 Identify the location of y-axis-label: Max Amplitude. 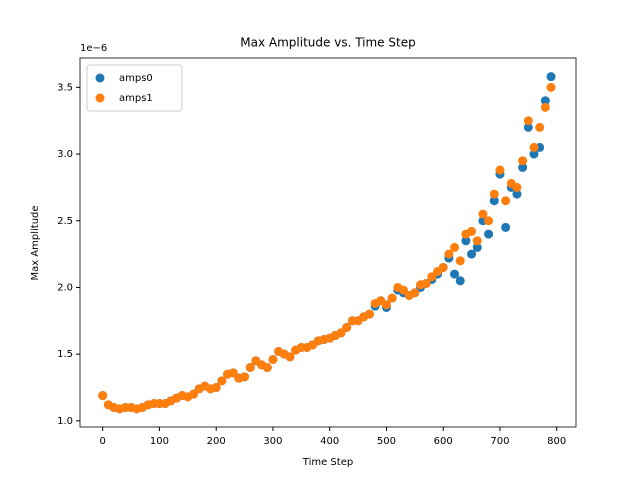
(35, 242).